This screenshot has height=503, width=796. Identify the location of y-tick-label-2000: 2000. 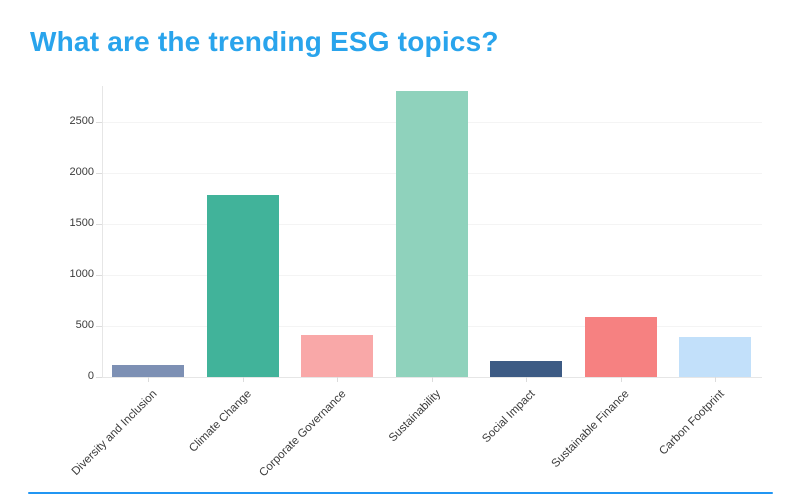
(81, 172).